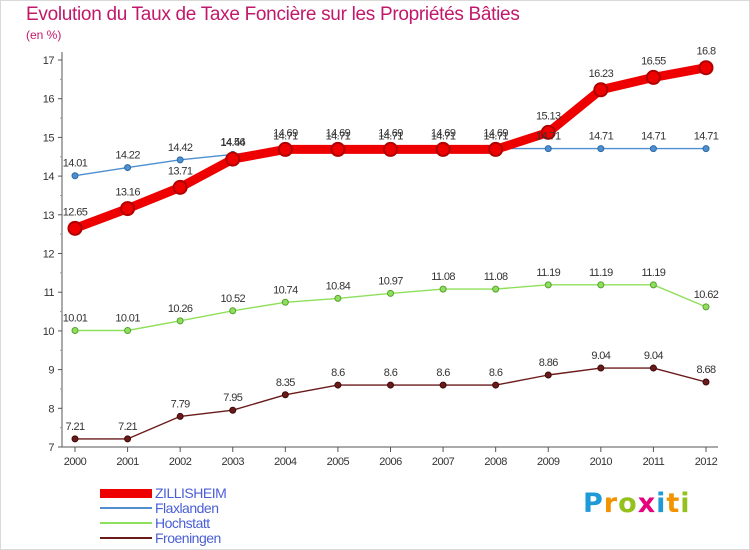 This screenshot has height=550, width=750. Describe the element at coordinates (180, 171) in the screenshot. I see `data-label: 13.71` at that location.